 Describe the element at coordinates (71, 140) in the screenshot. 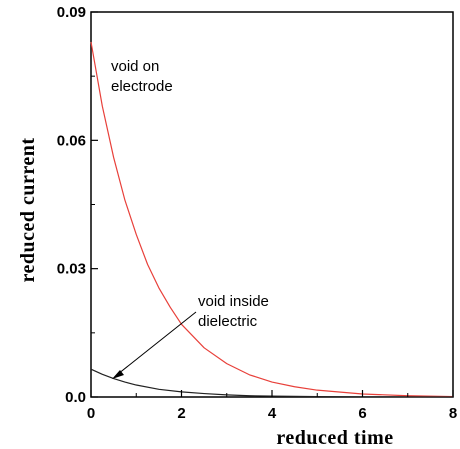

I see `y-tick-label: 0.06` at that location.